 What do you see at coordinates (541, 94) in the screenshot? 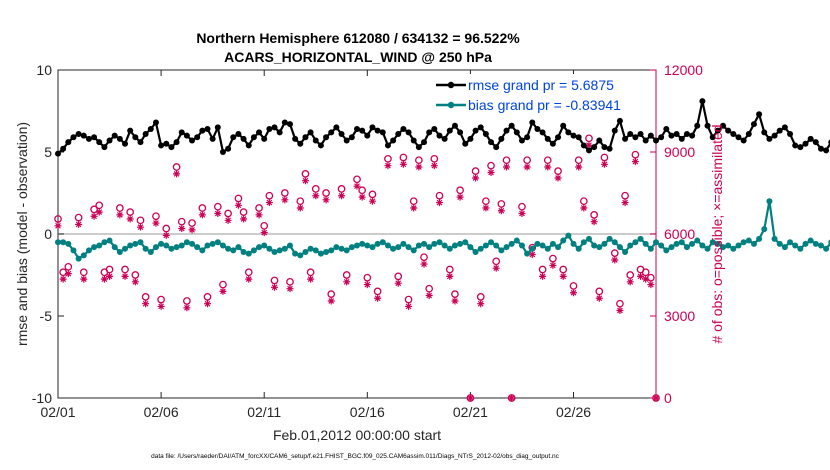
I see `legend-box` at bounding box center [541, 94].